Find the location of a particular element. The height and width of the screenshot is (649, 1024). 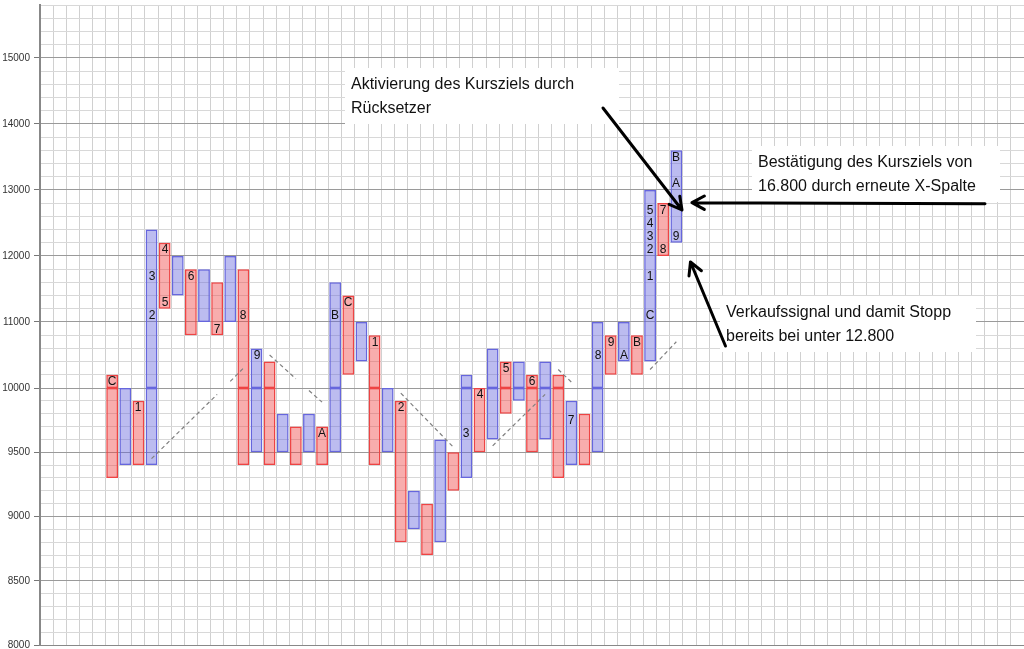

annotation: Verkaufssignal und damit Stopp bereits bei unter 12.800 is located at coordinates (848, 324).